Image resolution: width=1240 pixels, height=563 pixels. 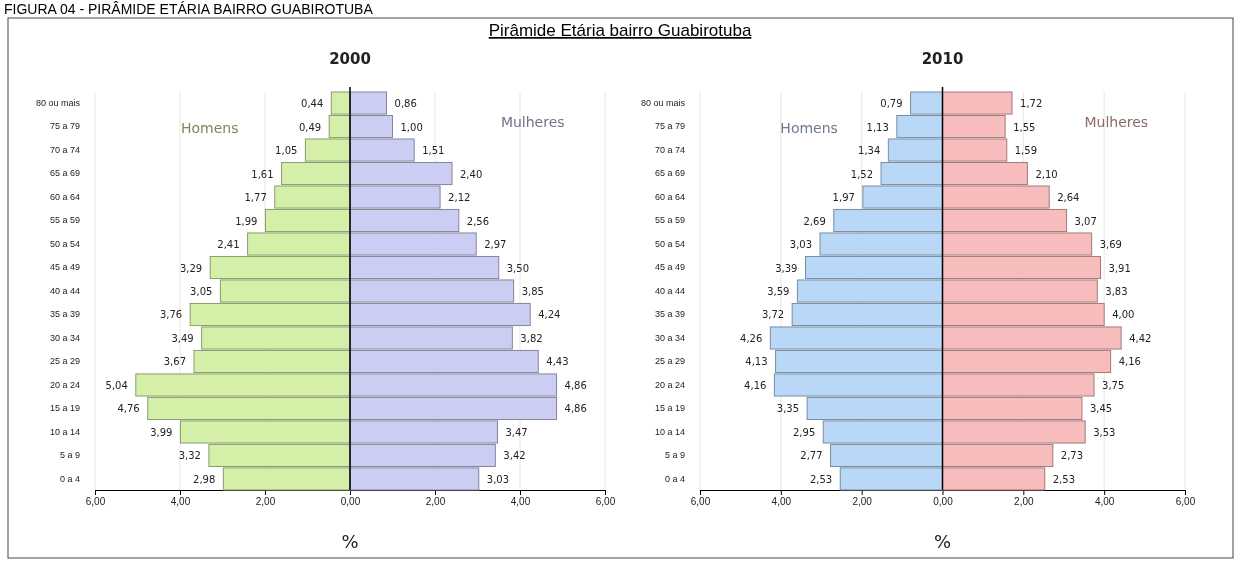 I want to click on data-label: 3,29, so click(x=191, y=268).